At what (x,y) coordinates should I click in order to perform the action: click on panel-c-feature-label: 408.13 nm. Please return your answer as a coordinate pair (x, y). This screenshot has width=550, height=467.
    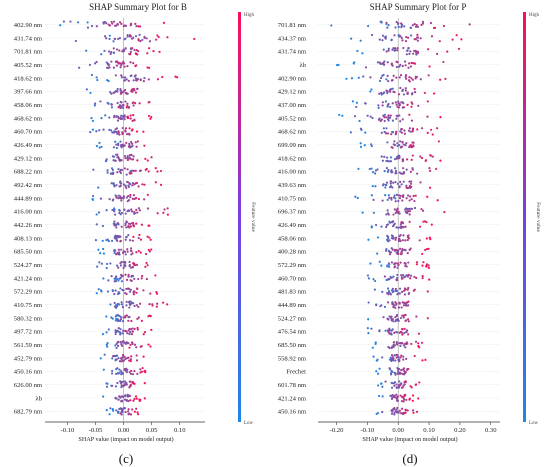
    Looking at the image, I should click on (28, 238).